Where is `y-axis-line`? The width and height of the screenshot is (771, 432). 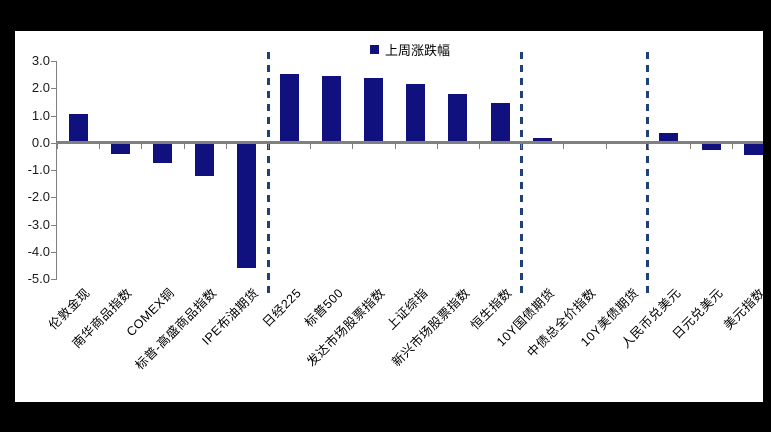
y-axis-line is located at coordinates (56, 170).